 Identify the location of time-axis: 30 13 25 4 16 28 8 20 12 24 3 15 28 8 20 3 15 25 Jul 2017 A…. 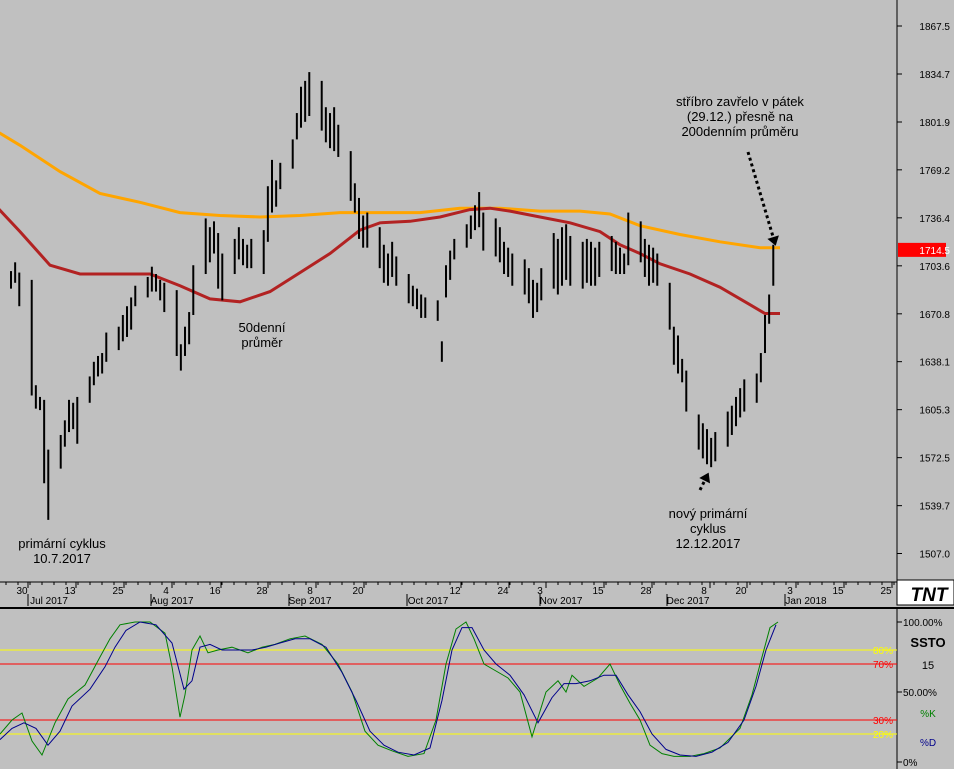
(448, 594).